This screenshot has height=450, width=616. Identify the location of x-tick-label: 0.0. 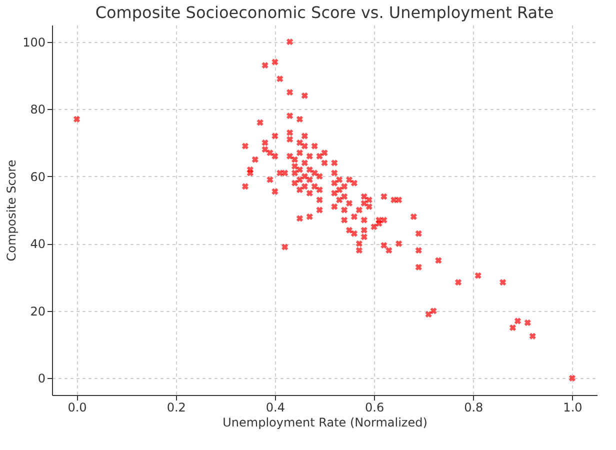
(77, 407).